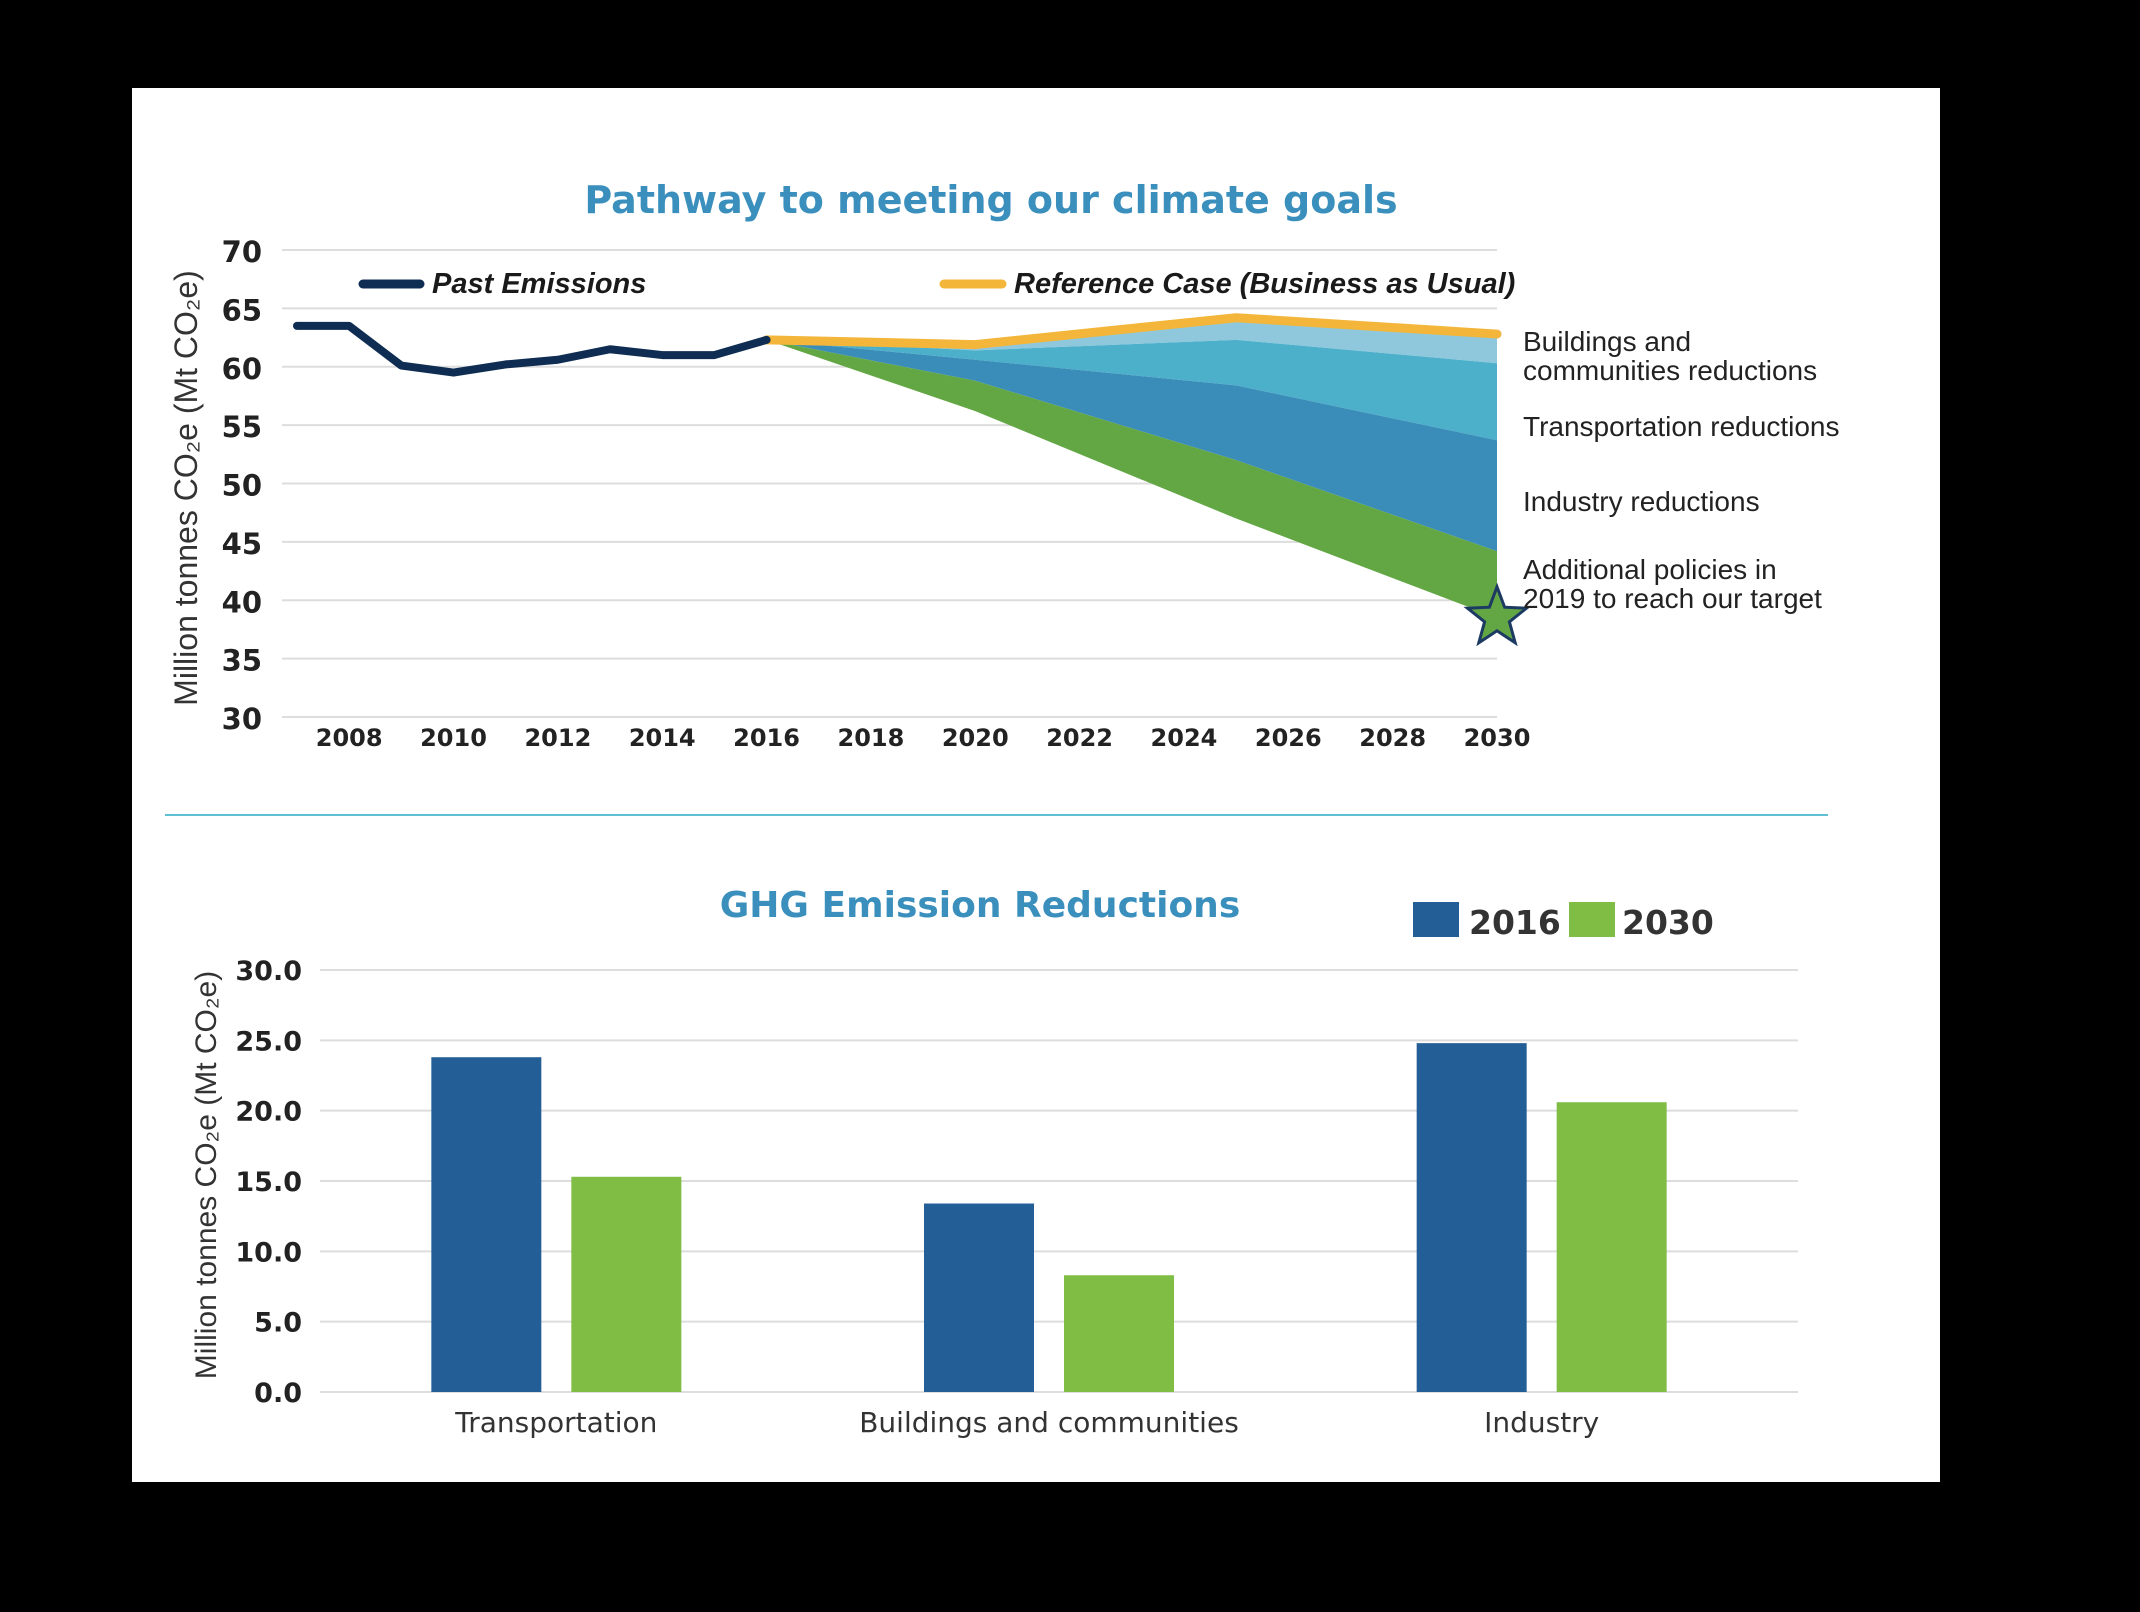 This screenshot has width=2140, height=1612. What do you see at coordinates (1131, 390) in the screenshot?
I see `band-transportation-reductions` at bounding box center [1131, 390].